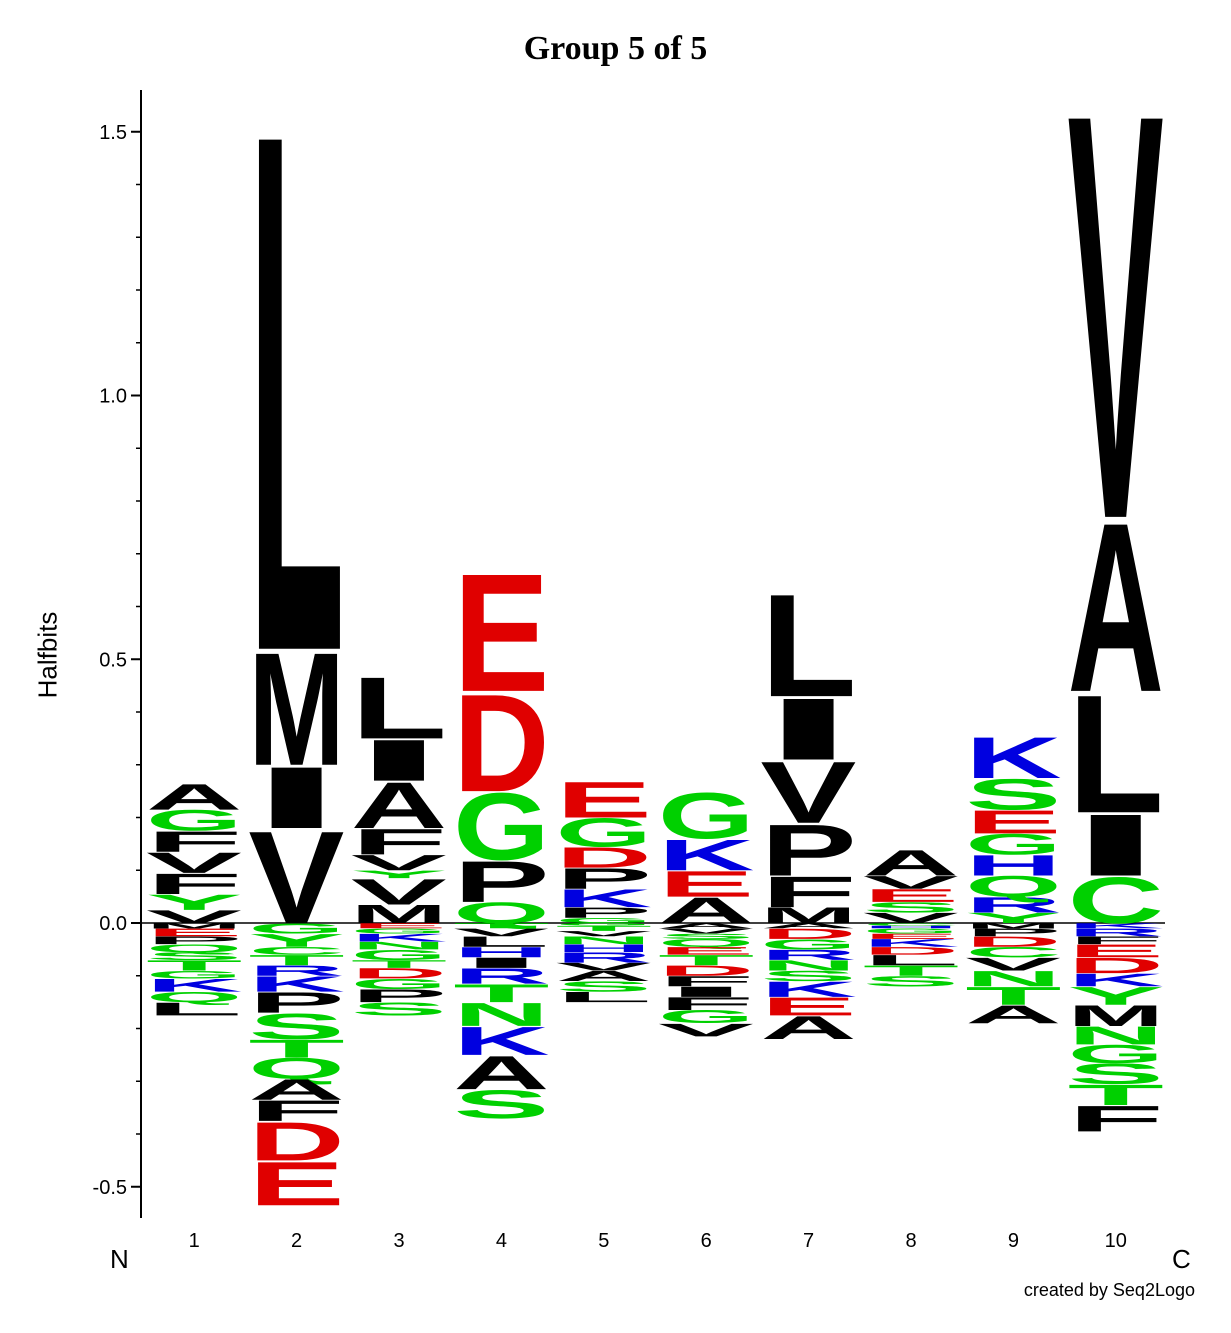  I want to click on logo-letter-Q-pos9: Q, so click(1013, 886).